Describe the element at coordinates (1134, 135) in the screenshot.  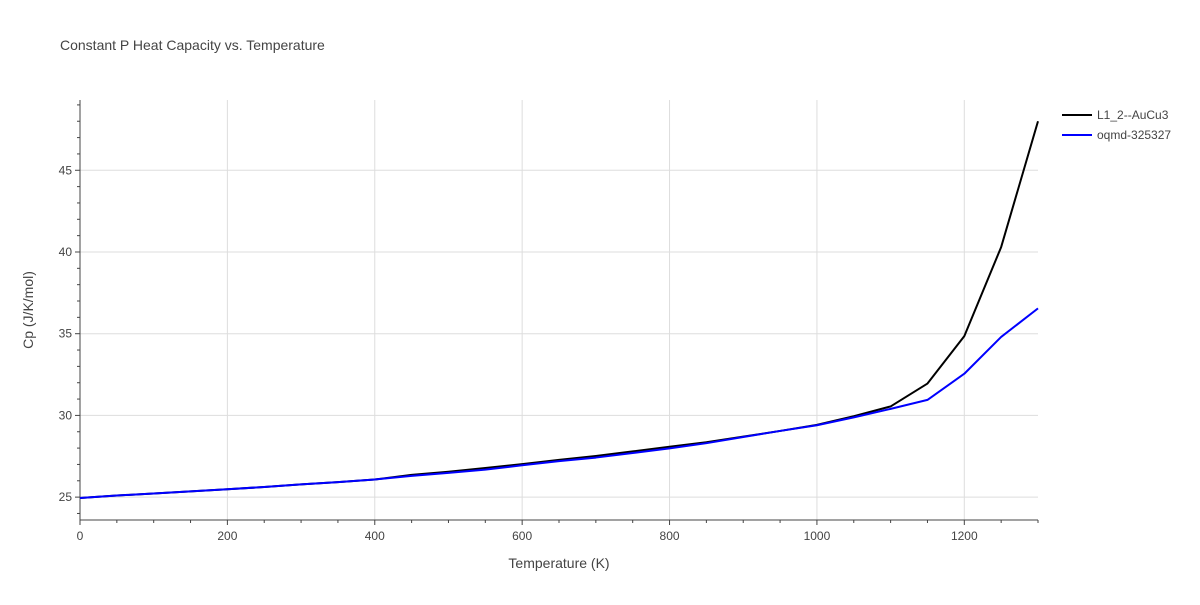
I see `legend-label-2: oqmd-325327` at that location.